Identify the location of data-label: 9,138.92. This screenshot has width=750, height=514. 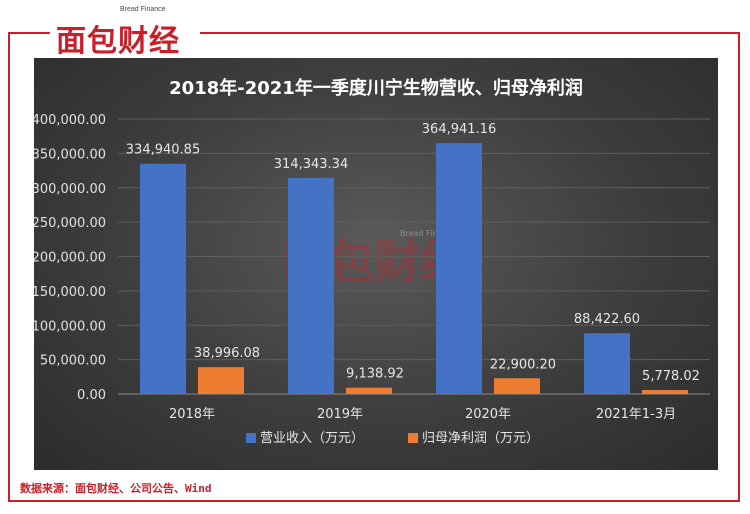
(375, 374).